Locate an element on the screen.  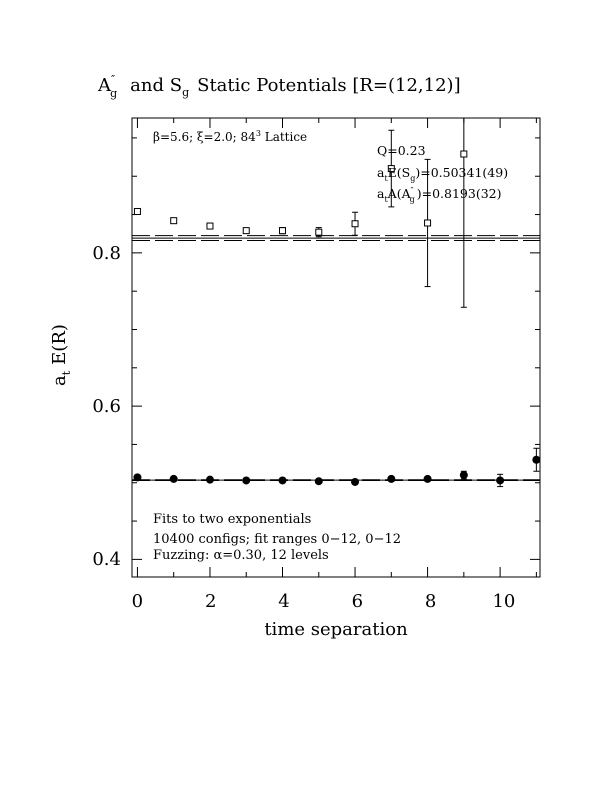
fit-sg: atE(Sg)=0.50341(49) is located at coordinates (442, 174).